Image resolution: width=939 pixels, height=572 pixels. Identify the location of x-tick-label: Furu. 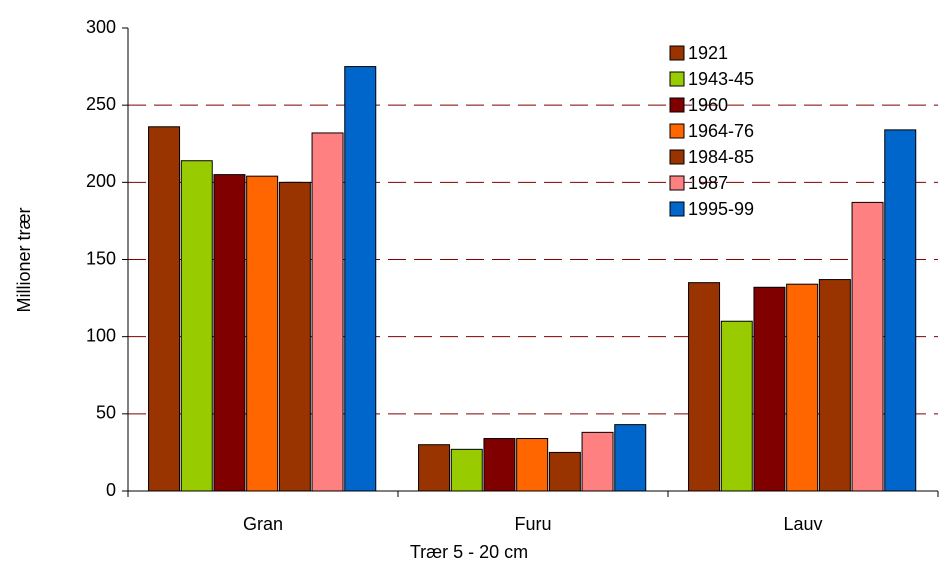
(532, 524).